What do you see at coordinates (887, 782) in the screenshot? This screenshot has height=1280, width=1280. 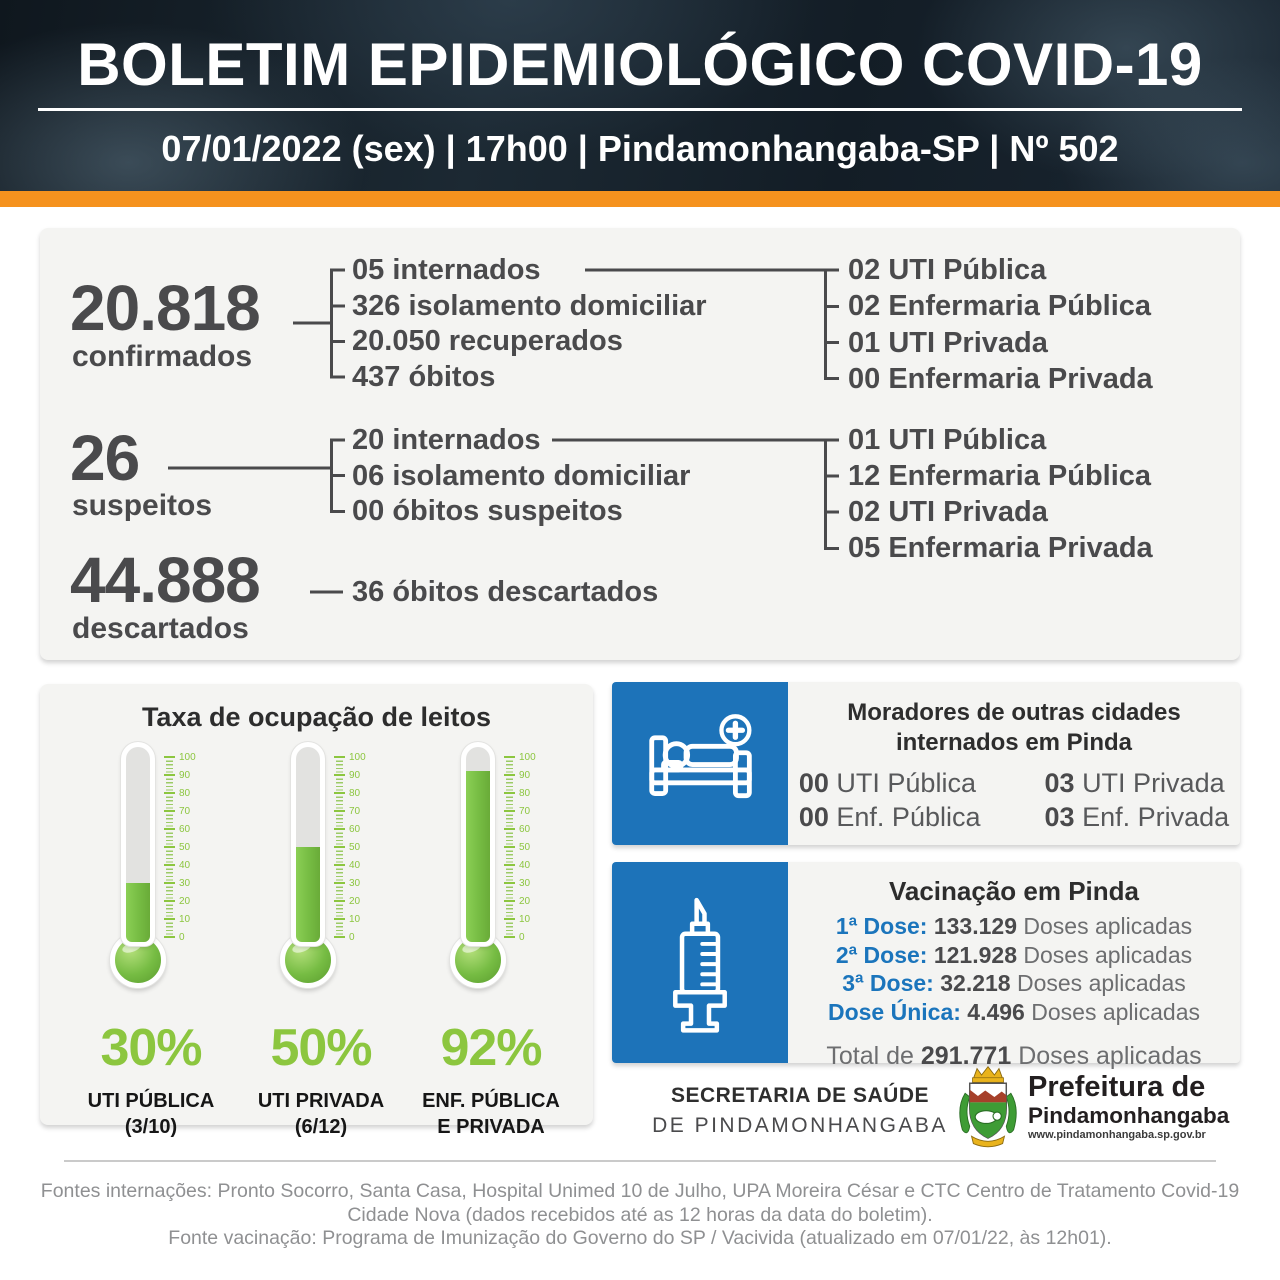 I see `other-cities-stat: 00 UTI Pública` at bounding box center [887, 782].